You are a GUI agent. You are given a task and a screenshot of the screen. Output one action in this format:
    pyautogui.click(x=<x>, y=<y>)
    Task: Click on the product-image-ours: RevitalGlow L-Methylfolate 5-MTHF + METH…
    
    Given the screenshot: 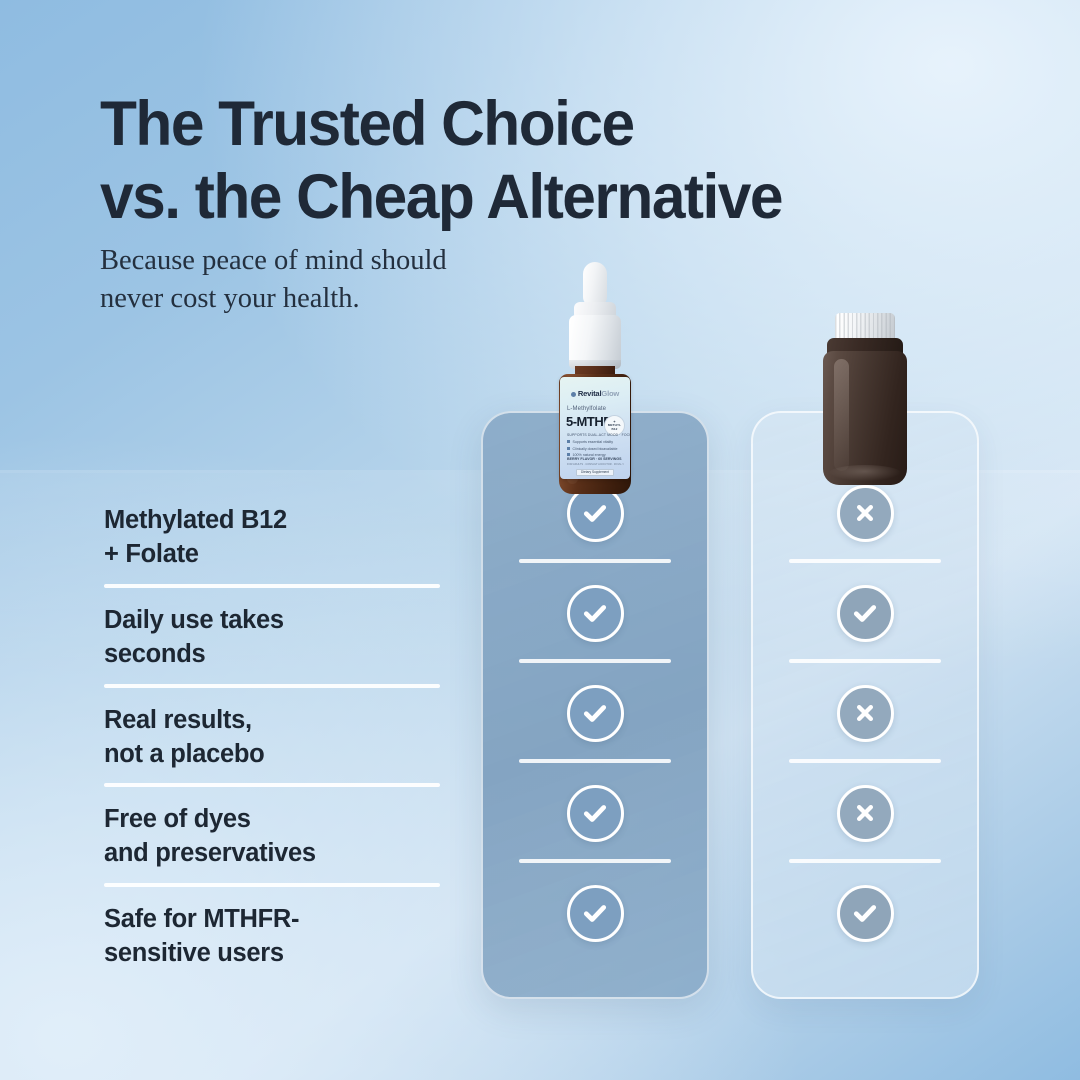 What is the action you would take?
    pyautogui.click(x=595, y=378)
    